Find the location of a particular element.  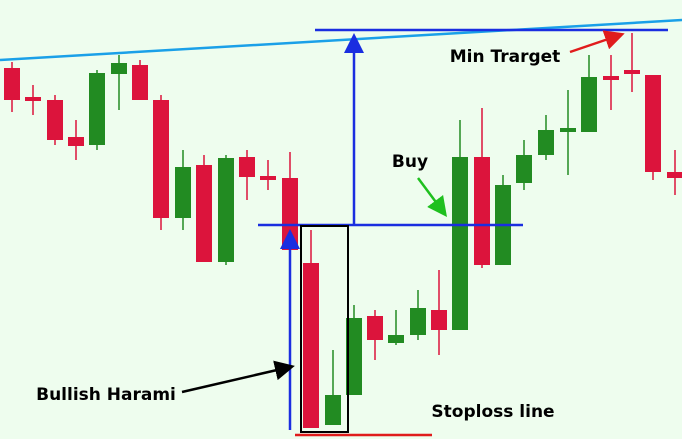

trendline is located at coordinates (341, 40).